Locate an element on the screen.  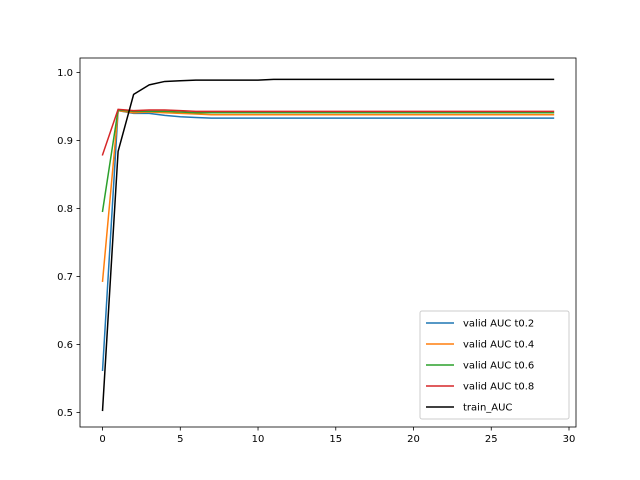
x-tick-label: 5 is located at coordinates (180, 439).